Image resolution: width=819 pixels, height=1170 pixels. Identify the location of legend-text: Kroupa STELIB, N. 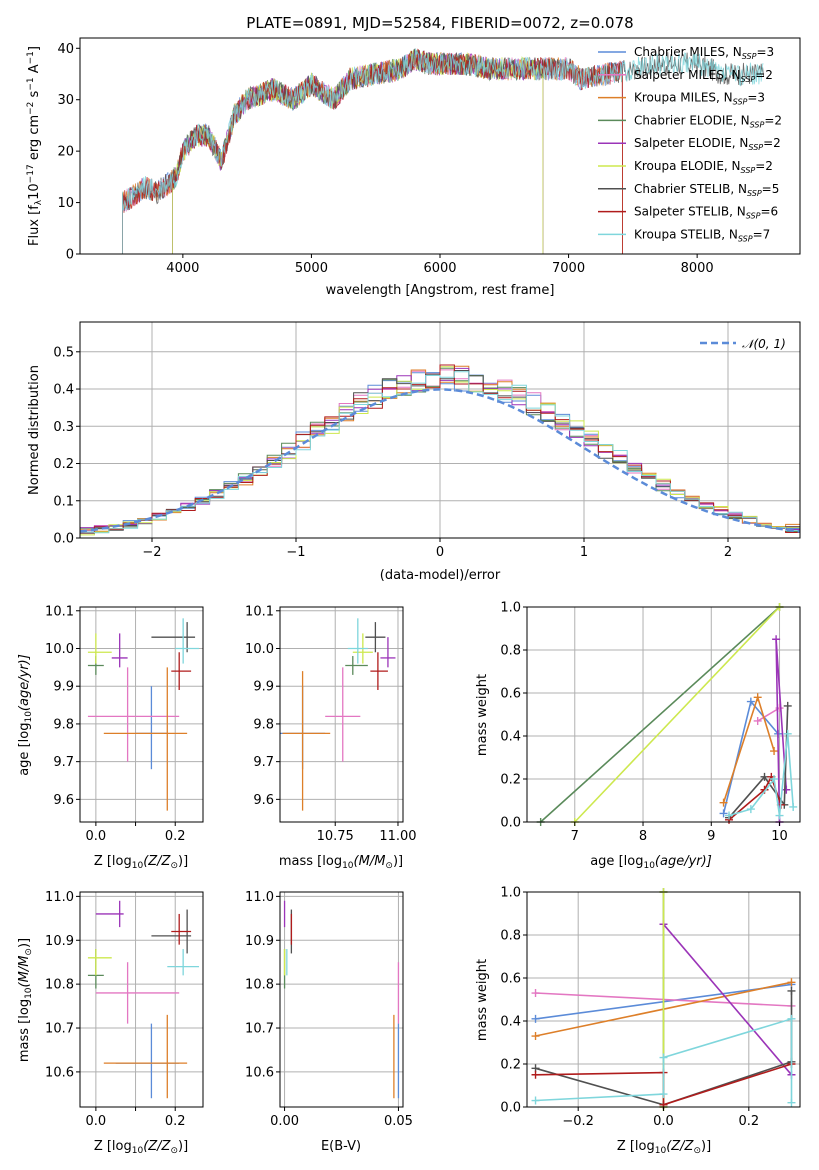
(686, 234).